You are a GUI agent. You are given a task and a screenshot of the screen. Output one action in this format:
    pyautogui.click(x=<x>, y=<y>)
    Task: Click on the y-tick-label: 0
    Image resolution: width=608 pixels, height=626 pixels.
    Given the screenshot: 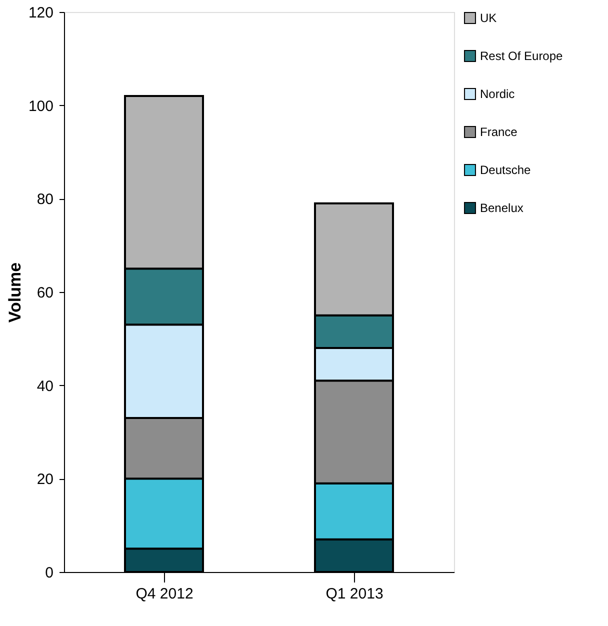 What is the action you would take?
    pyautogui.click(x=49, y=573)
    